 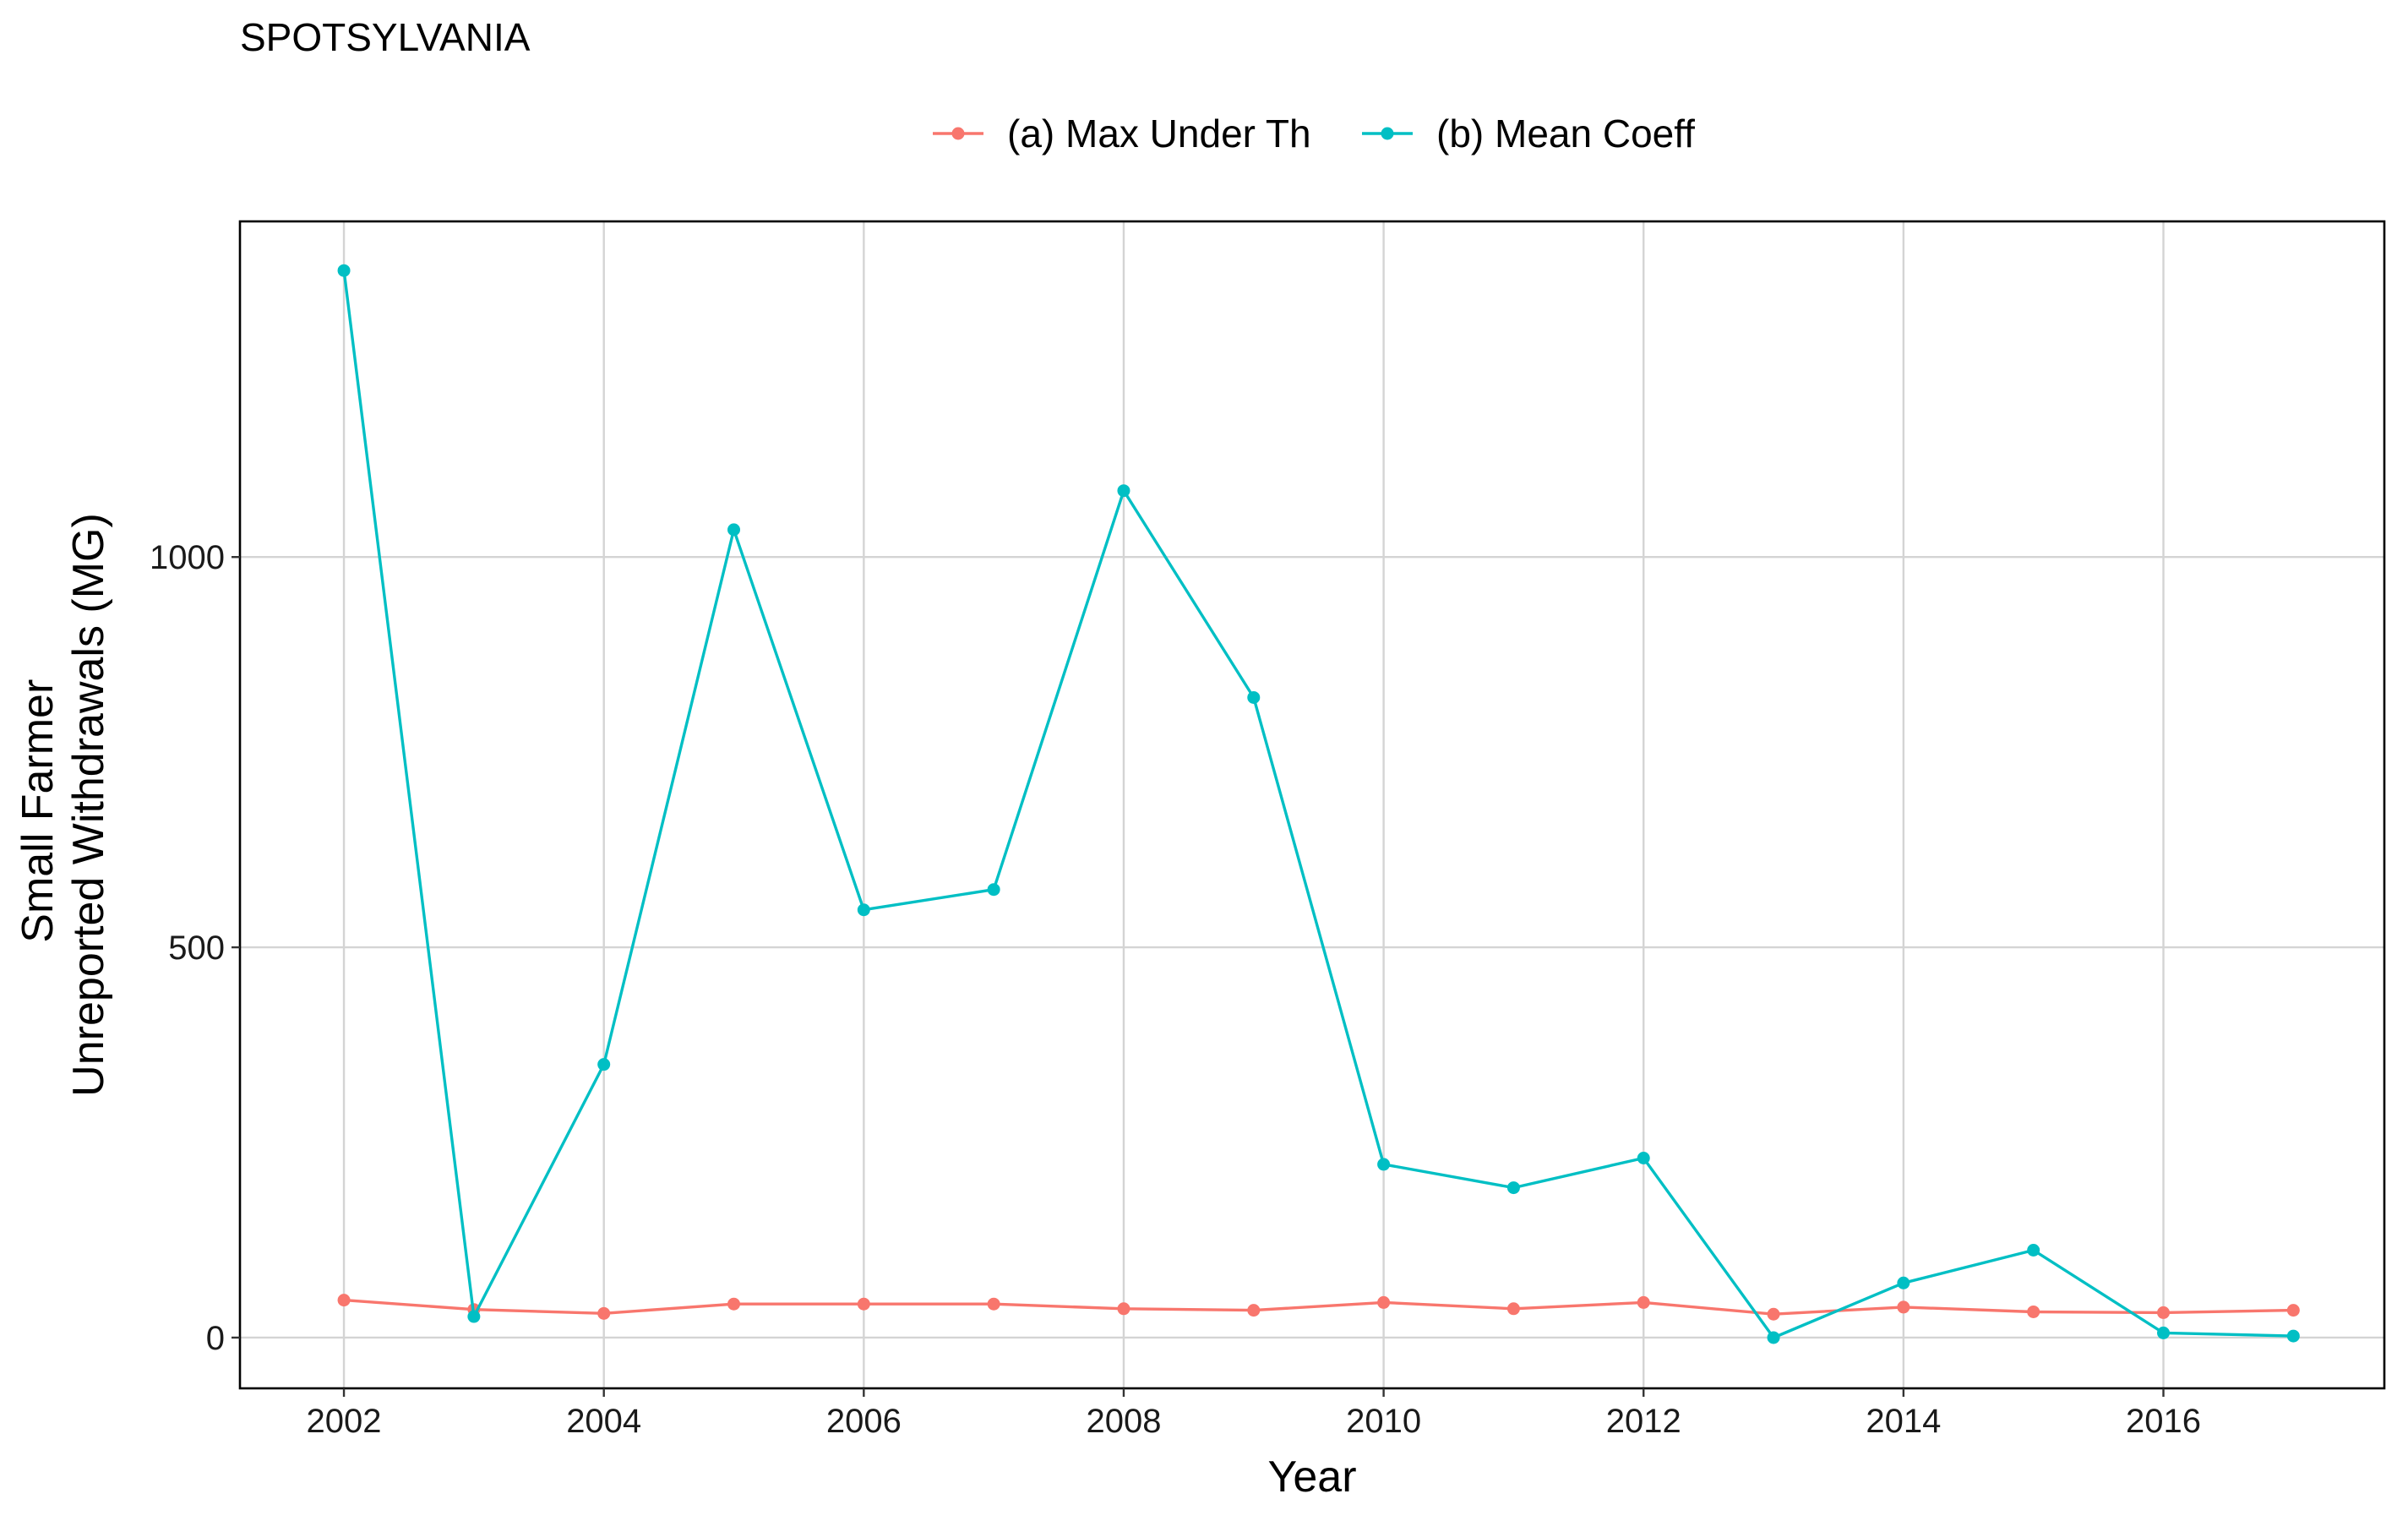 I want to click on x-tick-label: 2014, so click(x=1903, y=1421).